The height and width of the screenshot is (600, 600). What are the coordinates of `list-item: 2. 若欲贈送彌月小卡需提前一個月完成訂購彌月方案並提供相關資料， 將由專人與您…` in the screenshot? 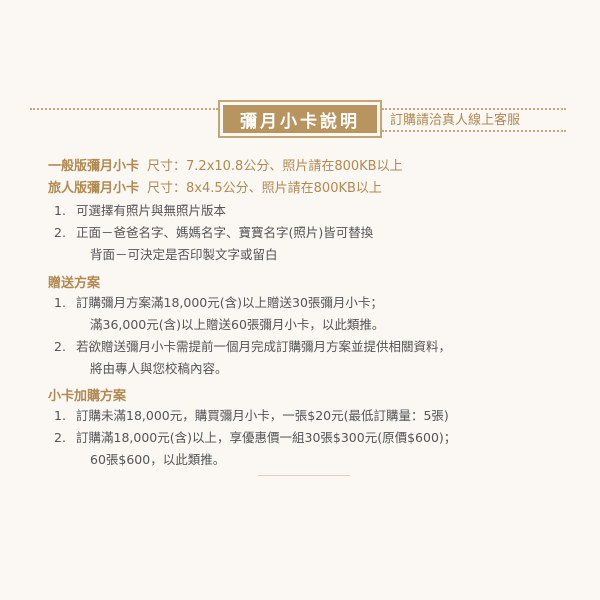 It's located at (249, 358).